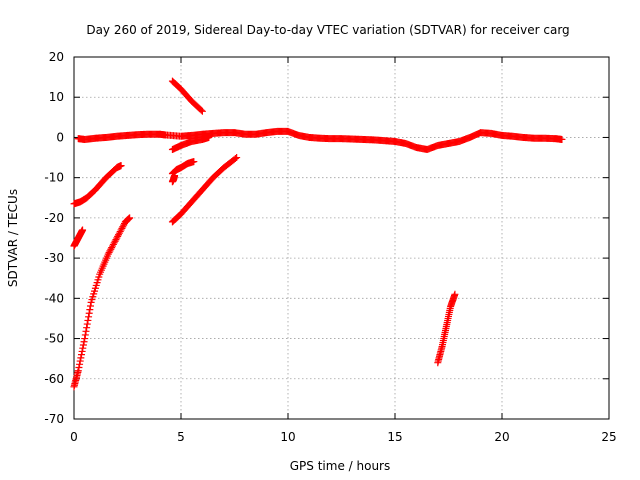  I want to click on y-tick-label: -50, so click(54, 339).